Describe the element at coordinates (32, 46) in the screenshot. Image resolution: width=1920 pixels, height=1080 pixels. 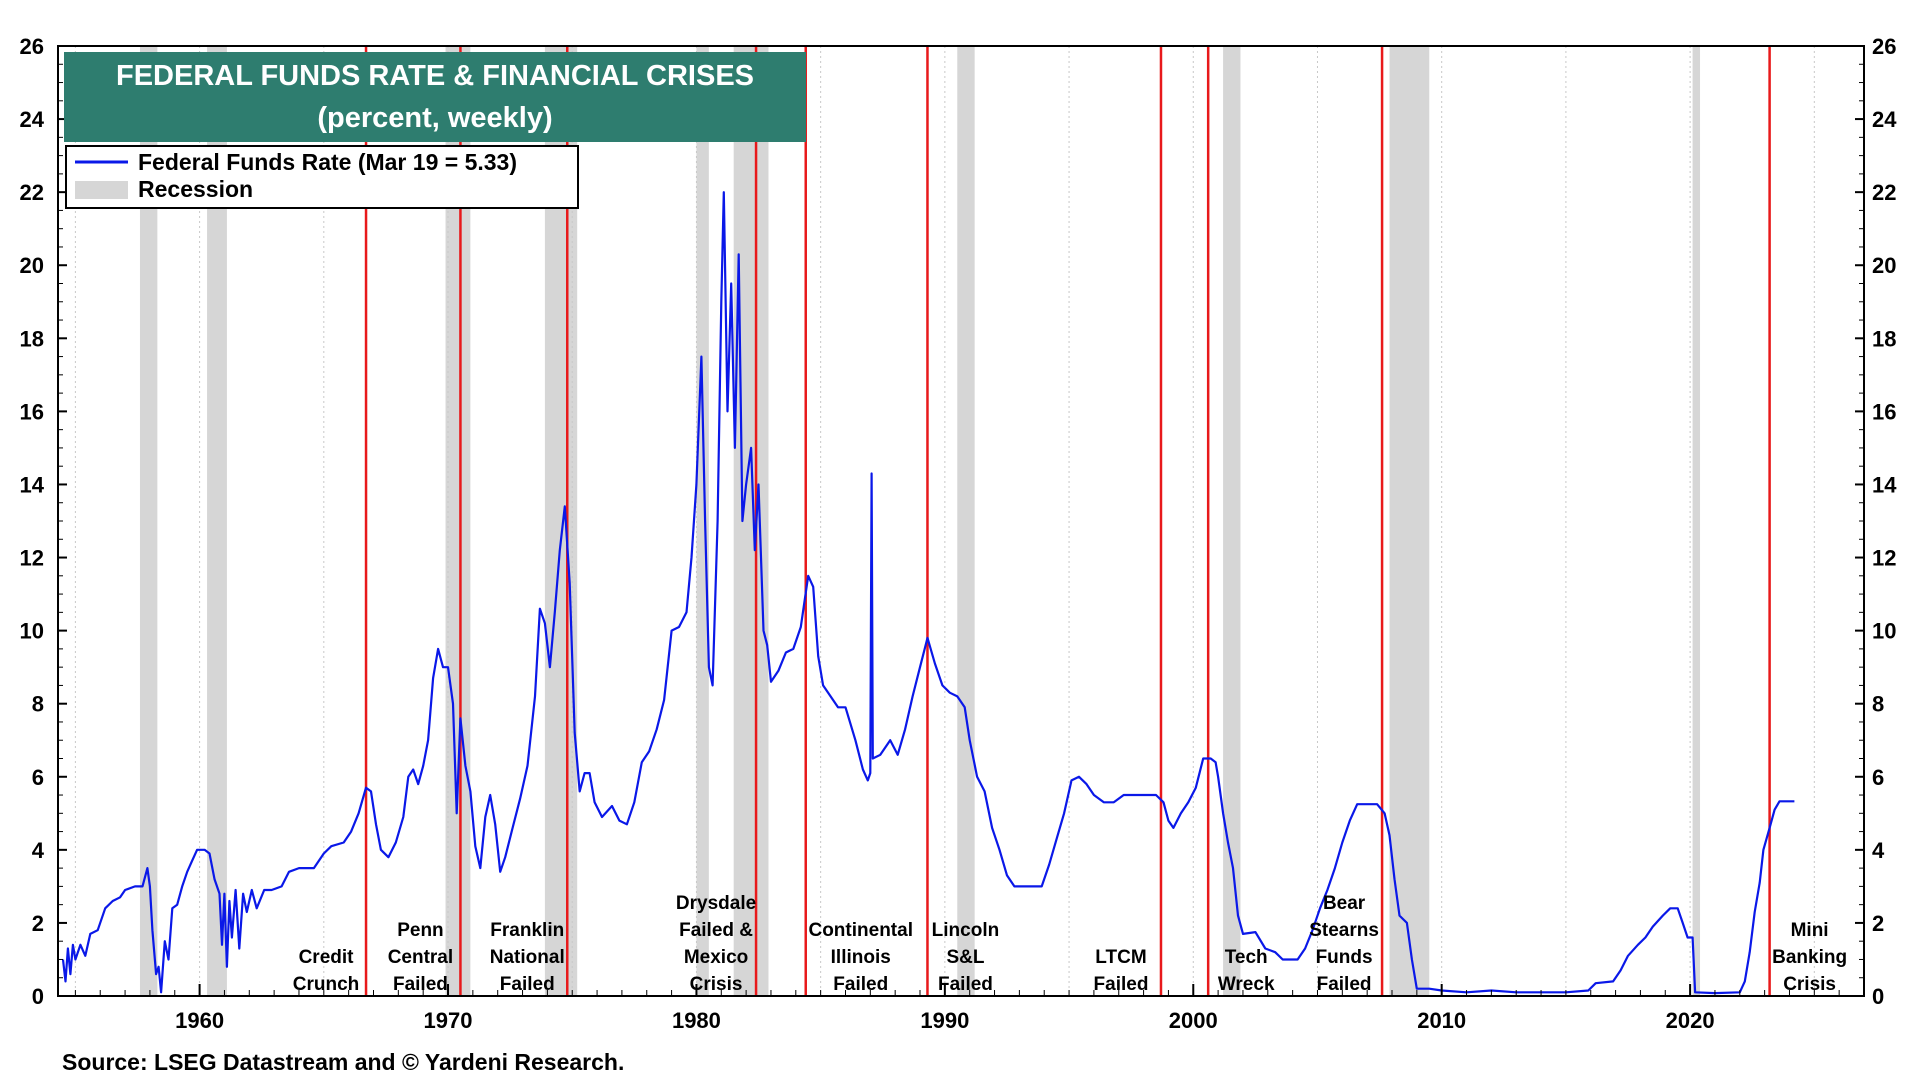
I see `y-tick-label-left: 26` at that location.